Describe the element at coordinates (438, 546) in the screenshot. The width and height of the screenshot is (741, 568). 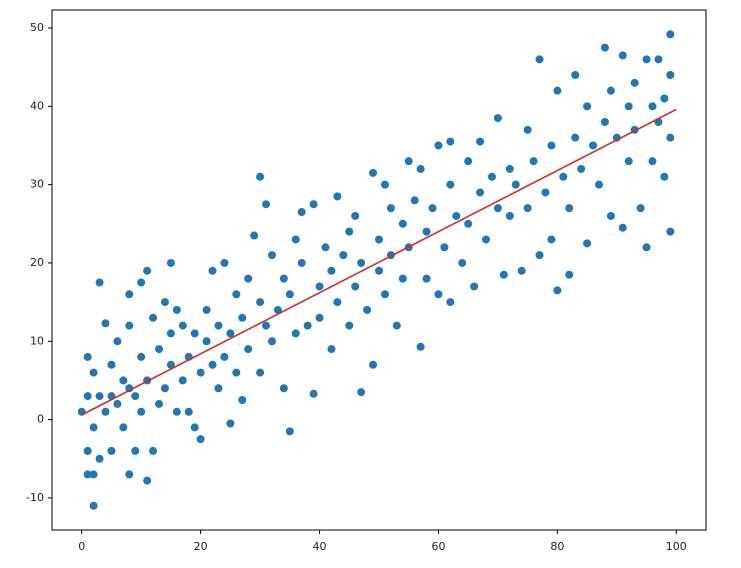
I see `x-tick-label: 60` at that location.